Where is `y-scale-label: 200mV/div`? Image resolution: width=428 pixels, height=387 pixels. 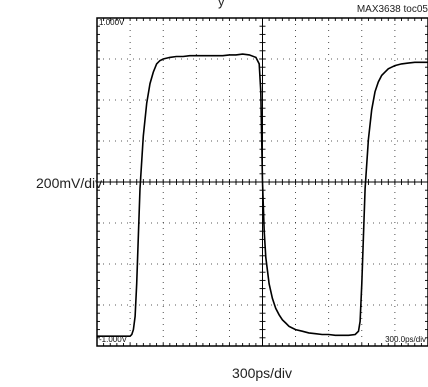 y-scale-label: 200mV/div is located at coordinates (69, 183).